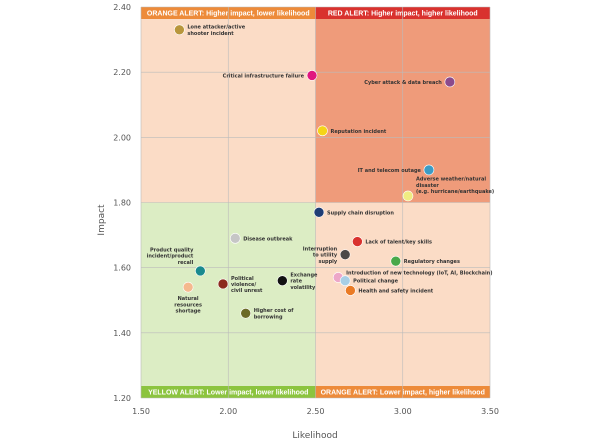  Describe the element at coordinates (403, 411) in the screenshot. I see `x-tick-label: 3.00` at that location.